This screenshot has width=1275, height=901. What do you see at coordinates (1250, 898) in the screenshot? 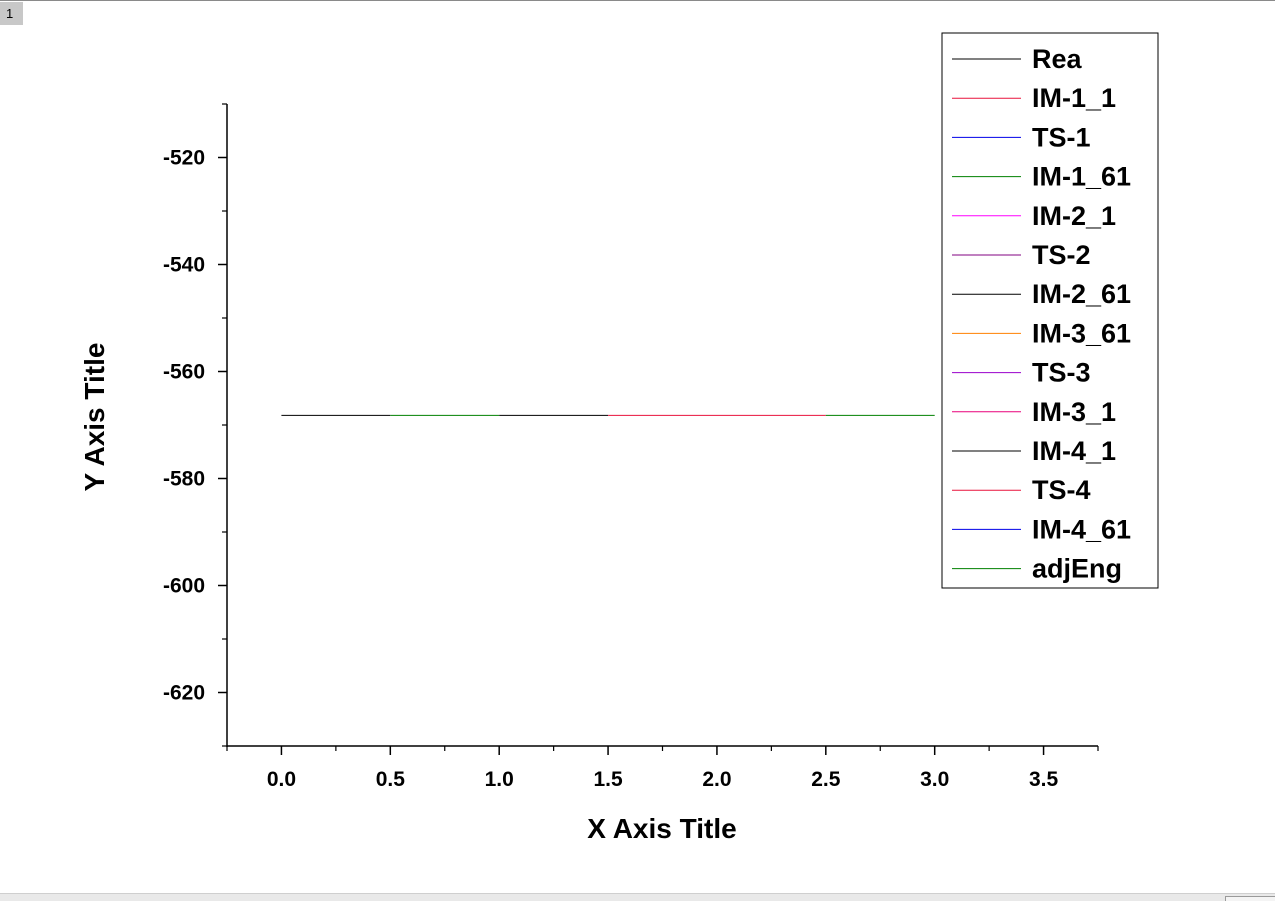
I see `resize-corner` at bounding box center [1250, 898].